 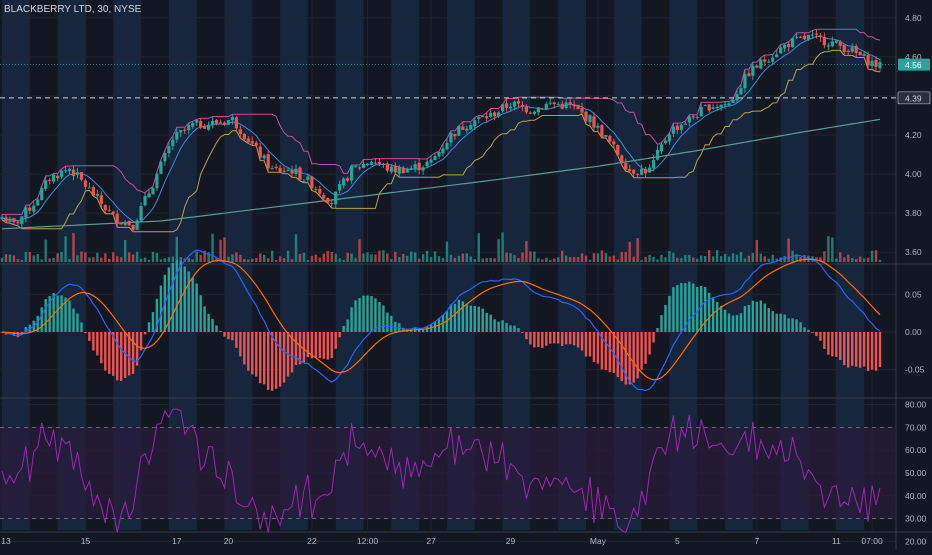 What do you see at coordinates (913, 213) in the screenshot?
I see `price-tick-label: 3.80` at bounding box center [913, 213].